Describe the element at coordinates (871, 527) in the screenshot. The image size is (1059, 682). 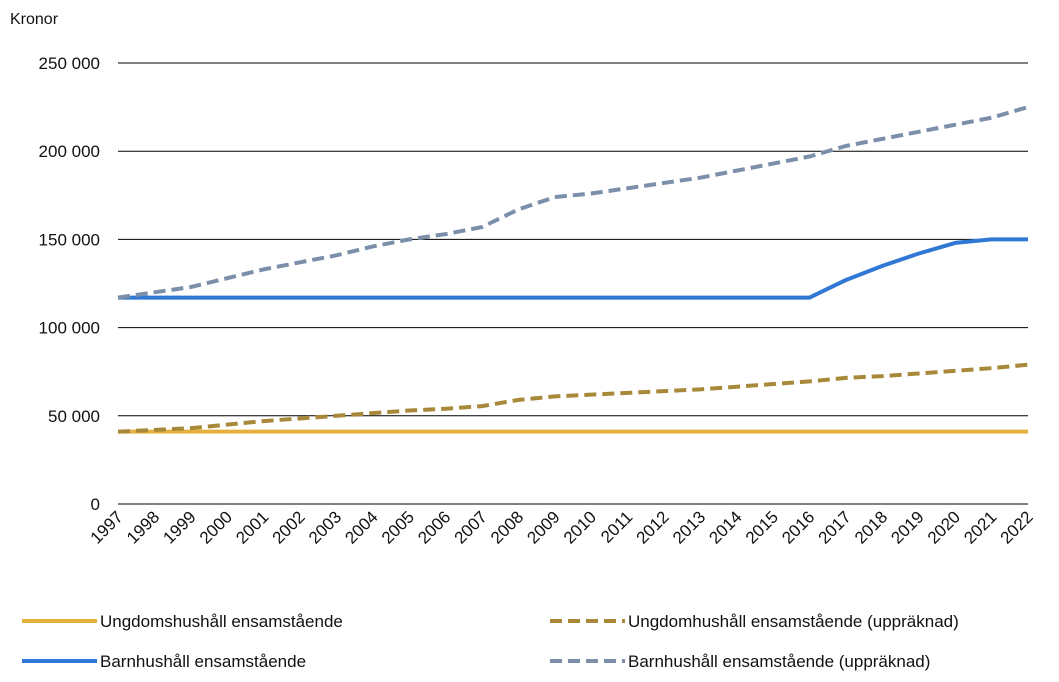
I see `x-tick-label: 2018` at that location.